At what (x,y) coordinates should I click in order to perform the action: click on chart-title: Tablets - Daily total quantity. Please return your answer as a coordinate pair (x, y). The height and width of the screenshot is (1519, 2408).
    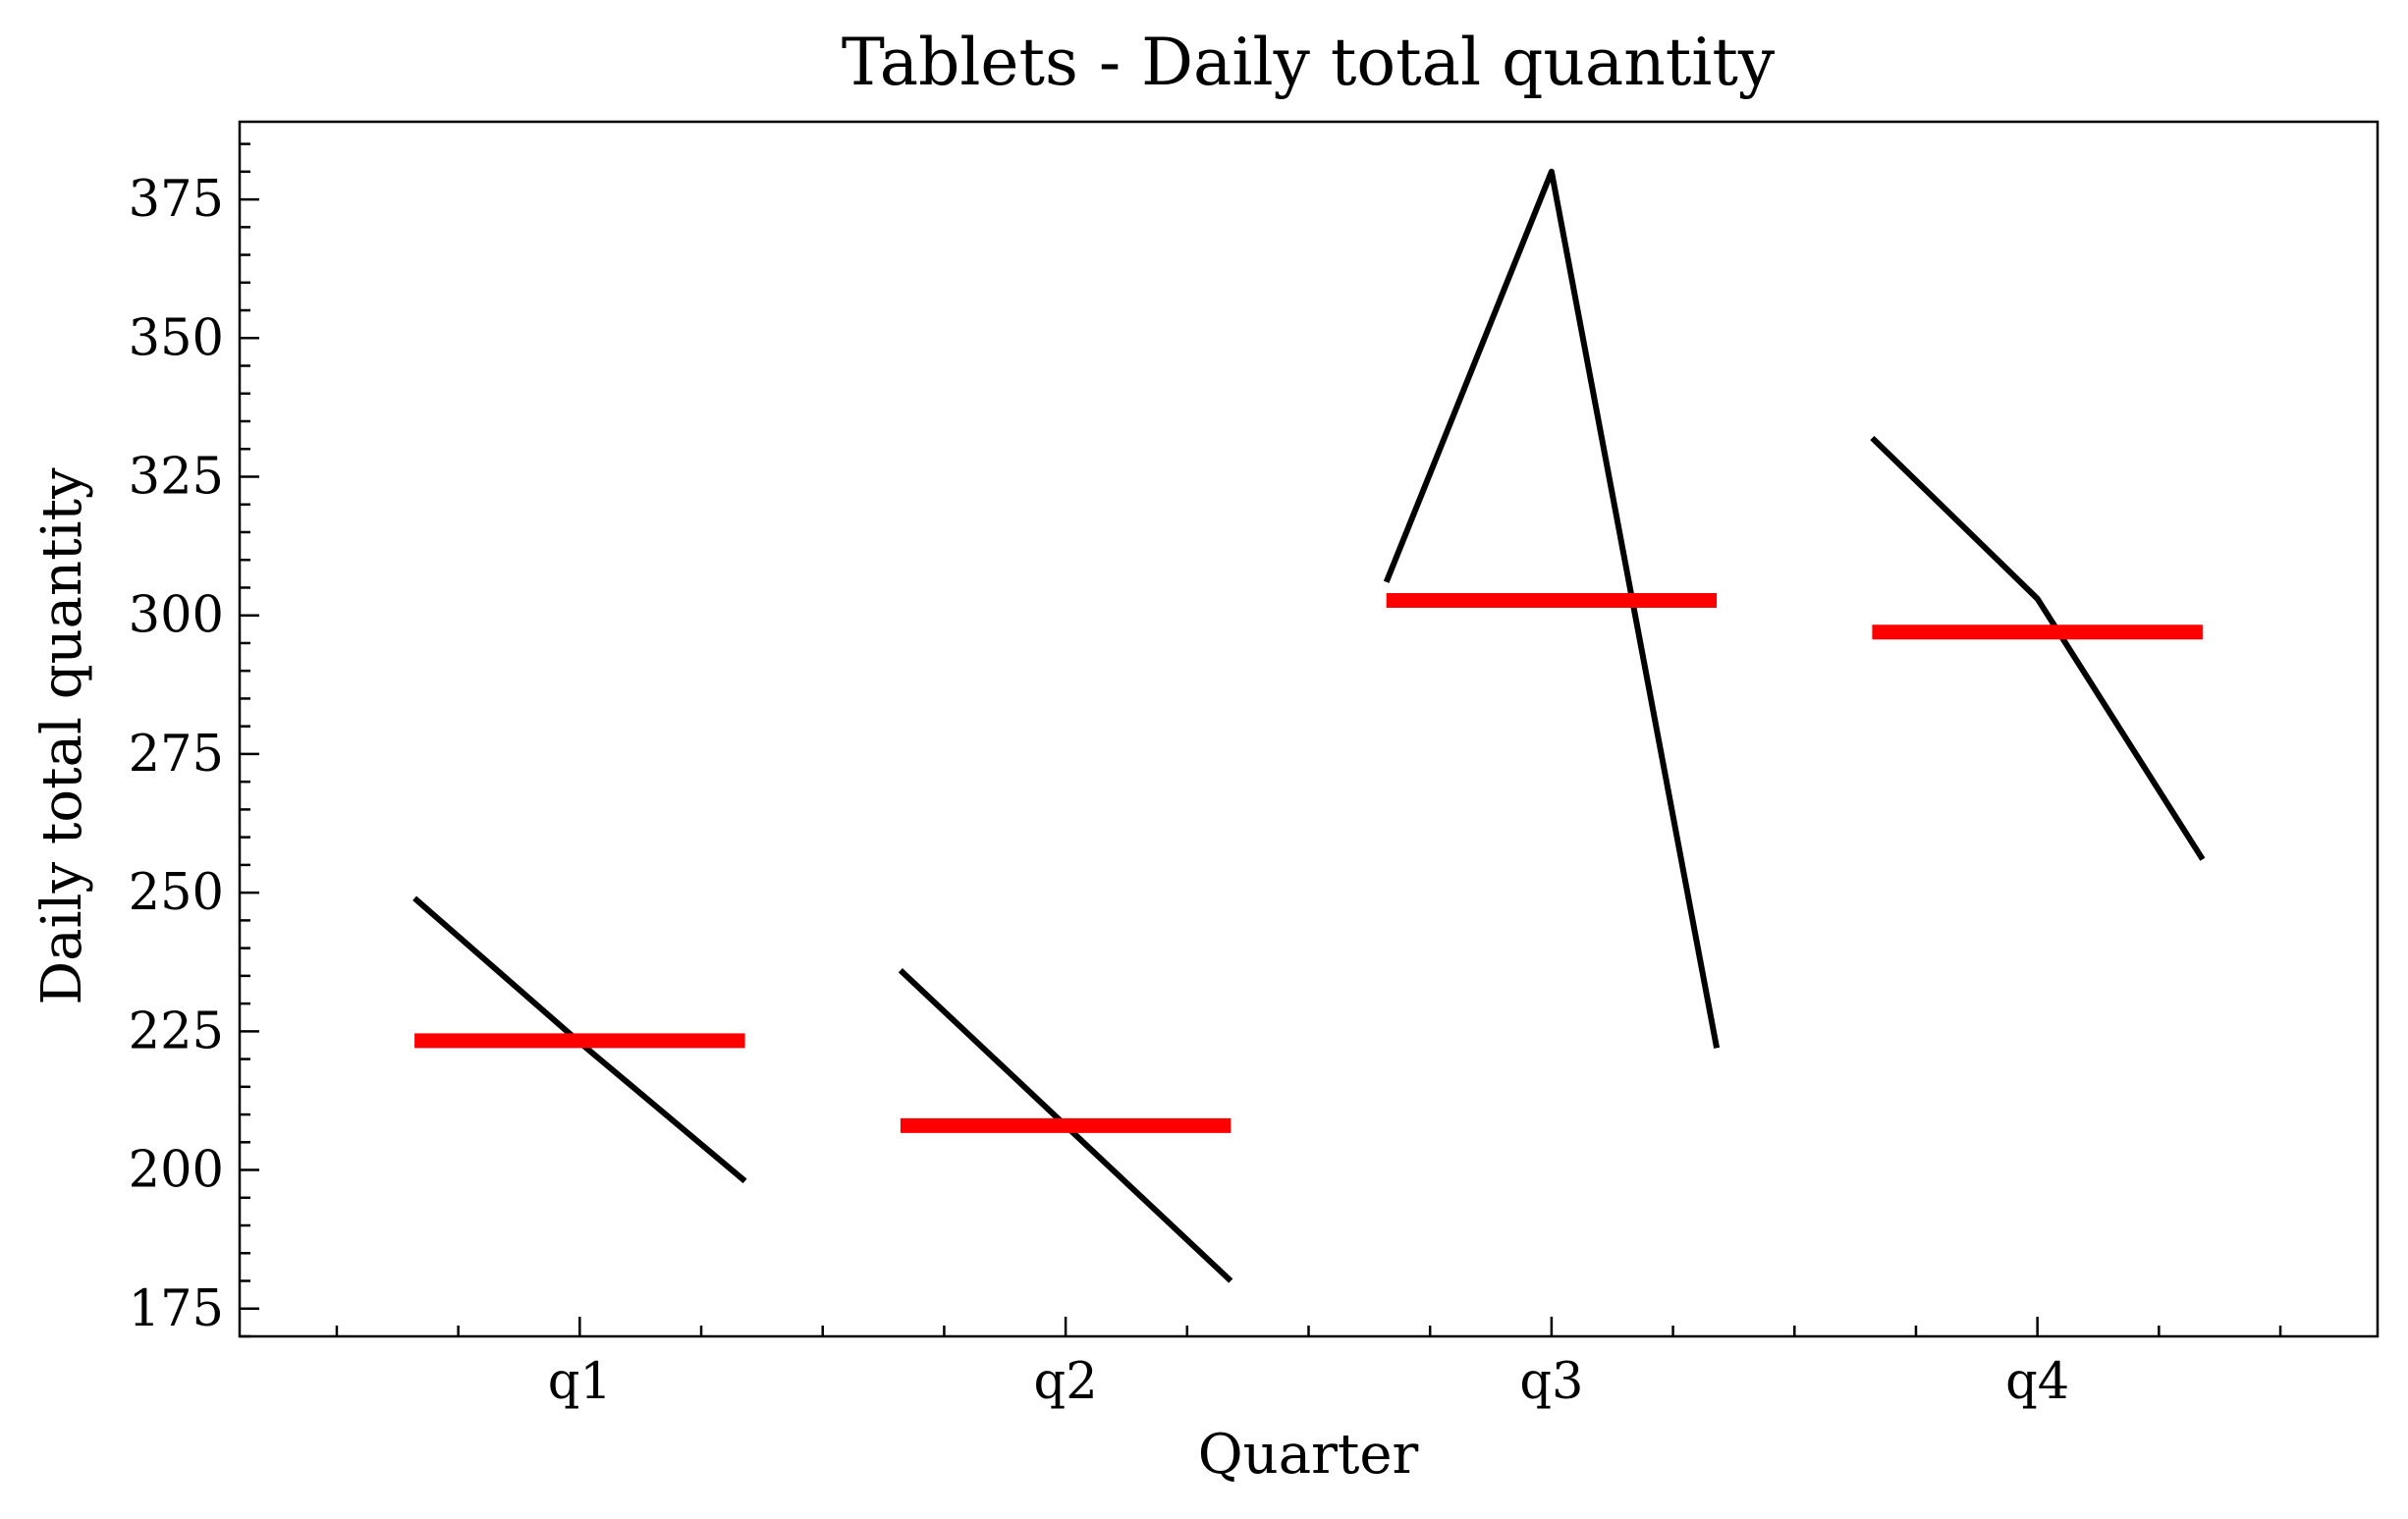
    Looking at the image, I should click on (1309, 62).